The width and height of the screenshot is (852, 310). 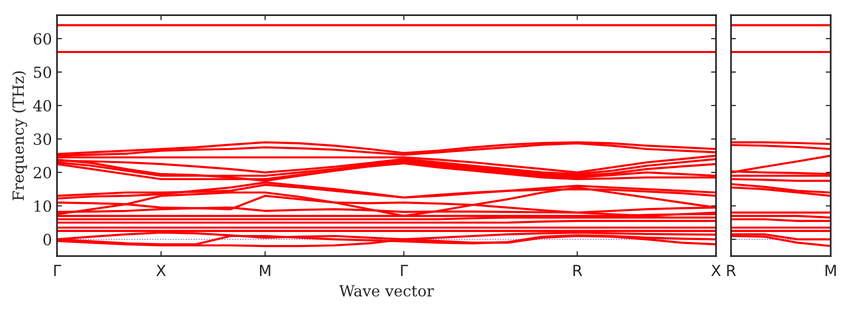 I want to click on y-tick-label: 10, so click(x=43, y=206).